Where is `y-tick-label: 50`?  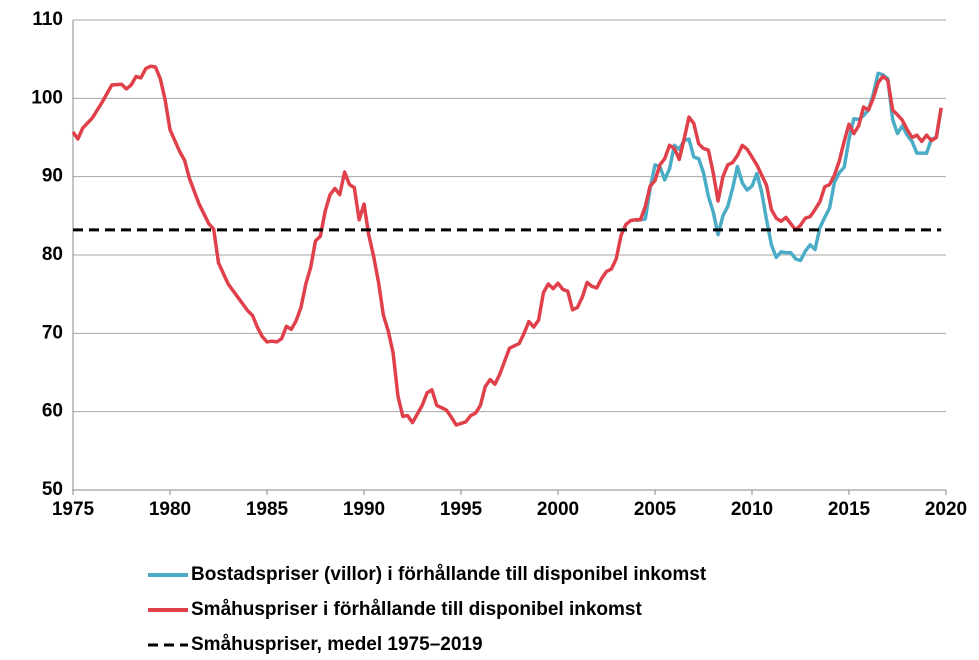
y-tick-label: 50 is located at coordinates (52, 489).